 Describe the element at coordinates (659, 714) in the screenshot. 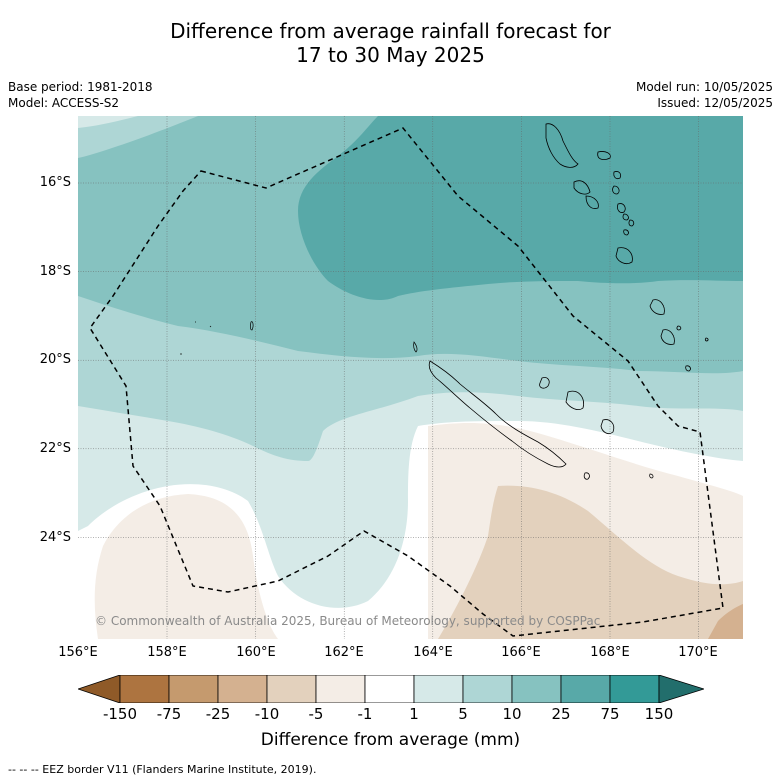

I see `colorbar-tick-label: 150` at that location.